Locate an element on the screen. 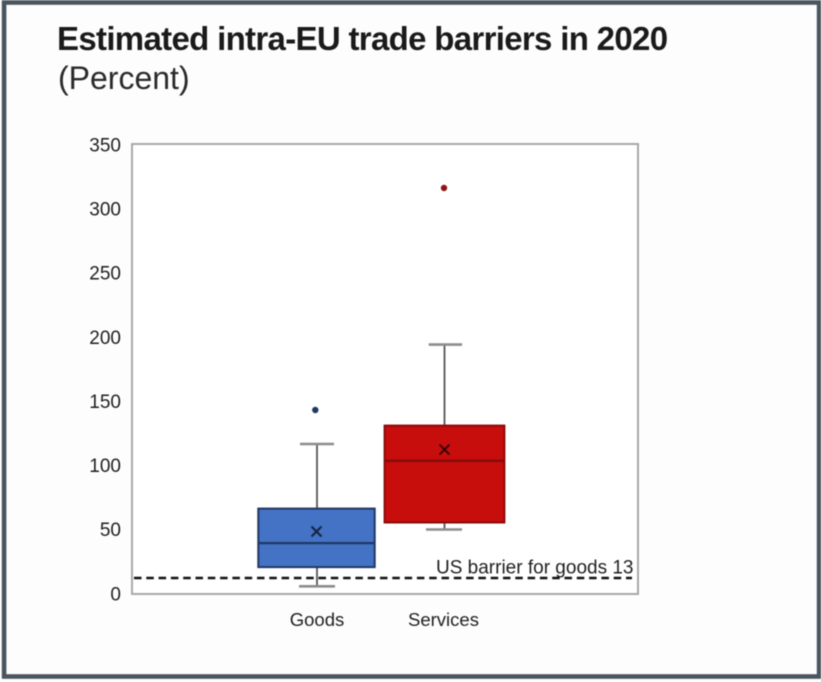  svg-text: 250 is located at coordinates (105, 274).